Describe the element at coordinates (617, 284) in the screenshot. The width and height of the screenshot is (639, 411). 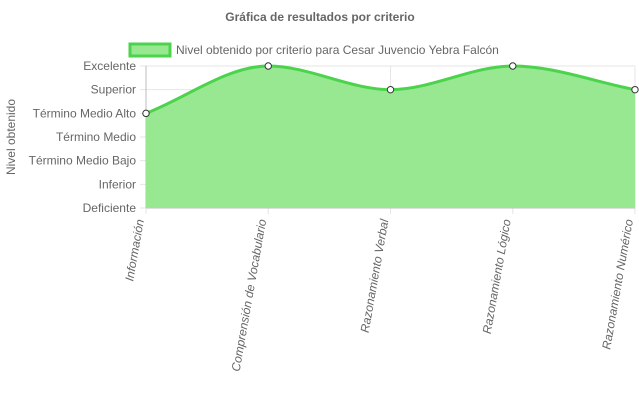
I see `x-tick-label: Razonamiento Numérico` at that location.